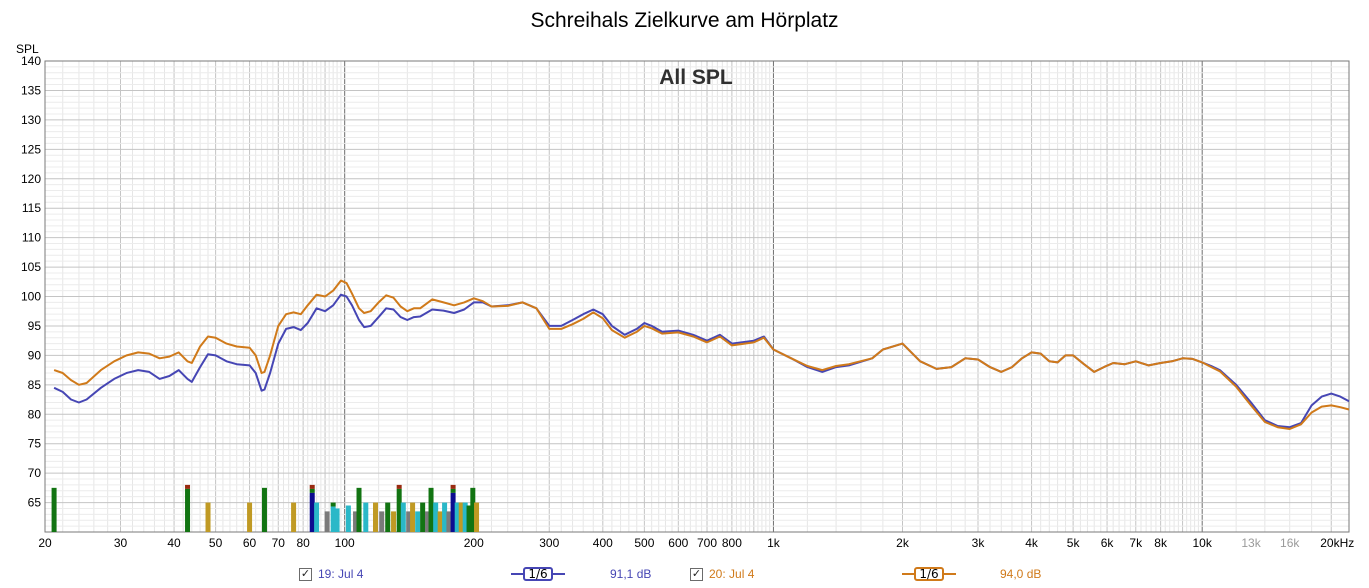 The width and height of the screenshot is (1369, 588). I want to click on x-tick-label: 70, so click(279, 543).